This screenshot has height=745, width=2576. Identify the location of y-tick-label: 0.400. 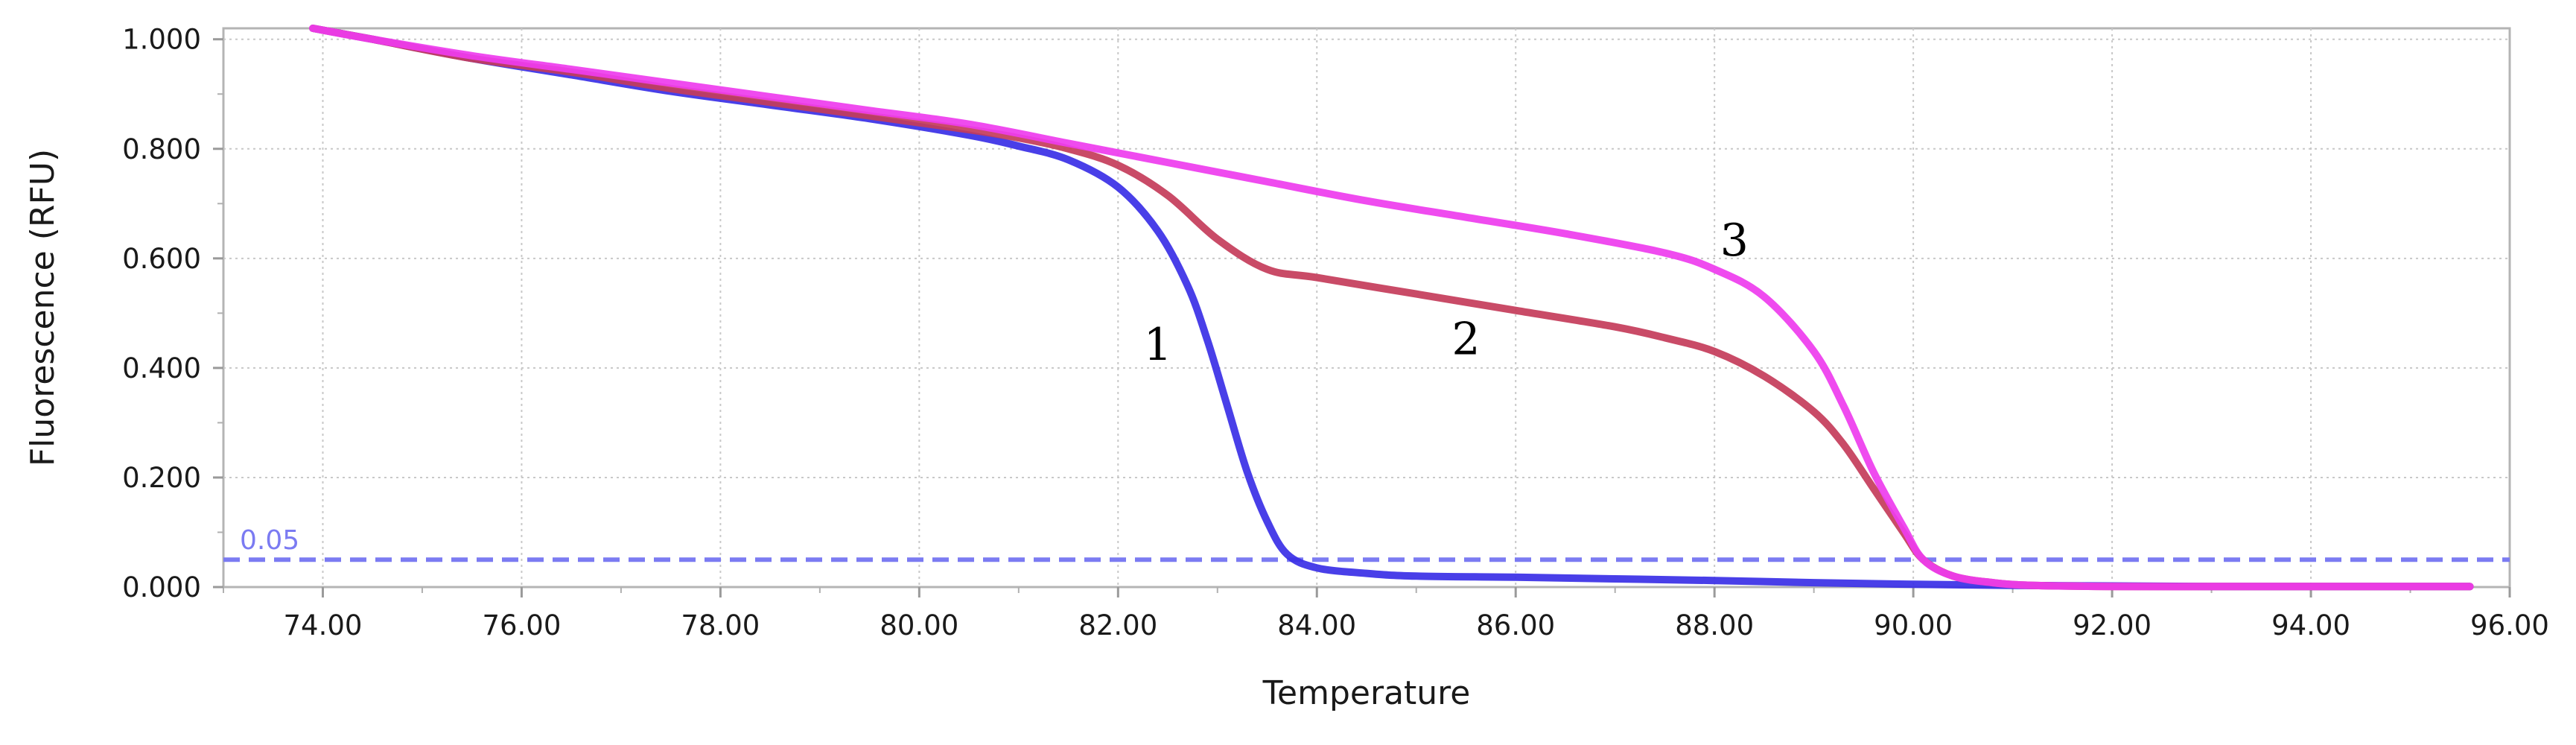
(161, 368).